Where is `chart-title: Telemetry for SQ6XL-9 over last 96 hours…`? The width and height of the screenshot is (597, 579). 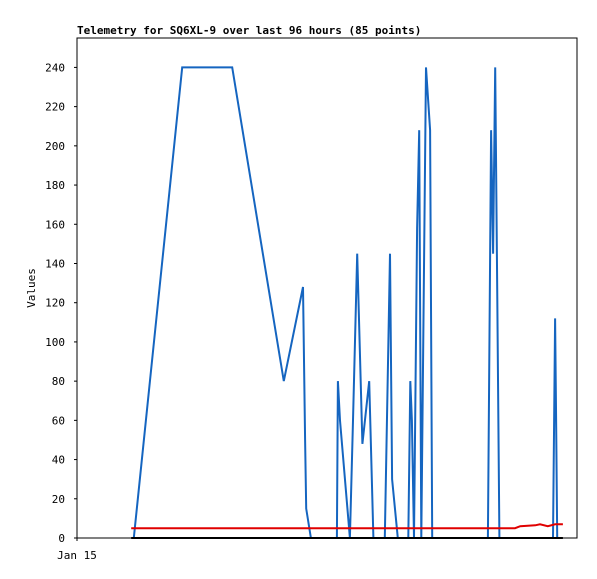 chart-title: Telemetry for SQ6XL-9 over last 96 hours… is located at coordinates (249, 30).